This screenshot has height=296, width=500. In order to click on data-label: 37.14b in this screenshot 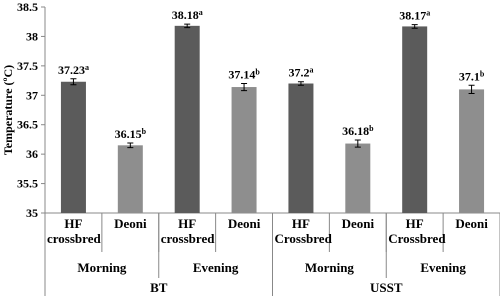, I will do `click(244, 75)`.